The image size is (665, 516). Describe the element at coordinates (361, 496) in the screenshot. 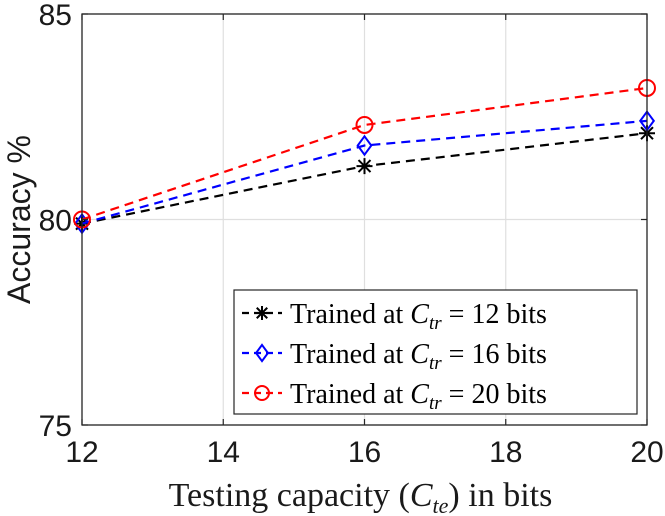

I see `x-axis-label: Testing capacity (Cte) in bits` at that location.